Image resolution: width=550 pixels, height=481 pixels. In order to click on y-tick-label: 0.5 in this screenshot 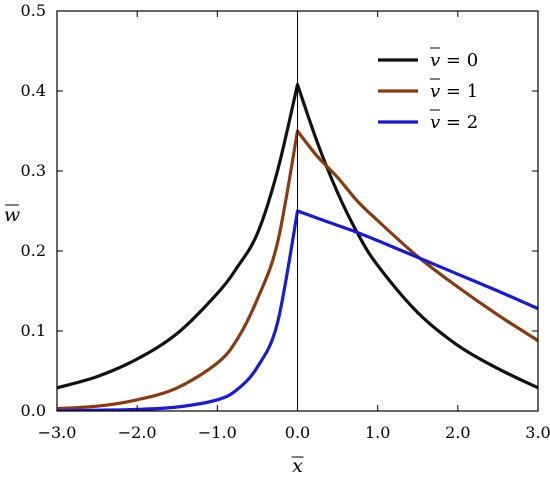, I will do `click(33, 10)`.